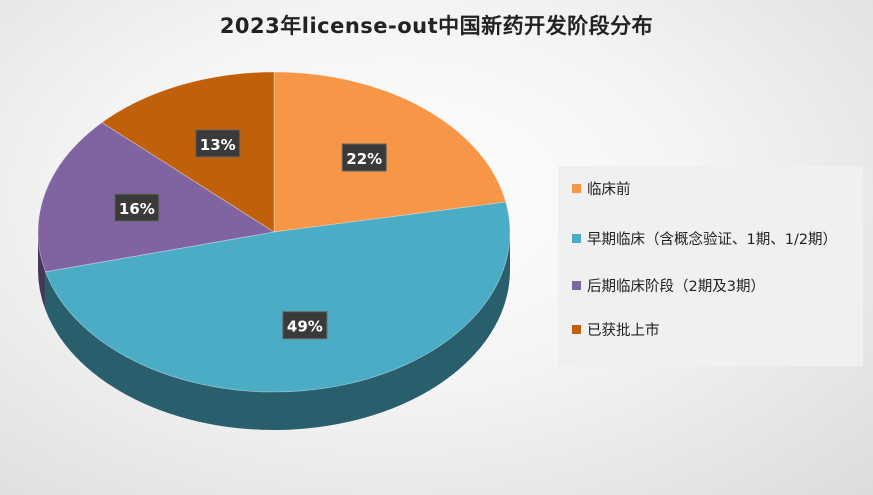 This screenshot has height=495, width=873. What do you see at coordinates (714, 331) in the screenshot?
I see `legend-item-approved: 已获批上市` at bounding box center [714, 331].